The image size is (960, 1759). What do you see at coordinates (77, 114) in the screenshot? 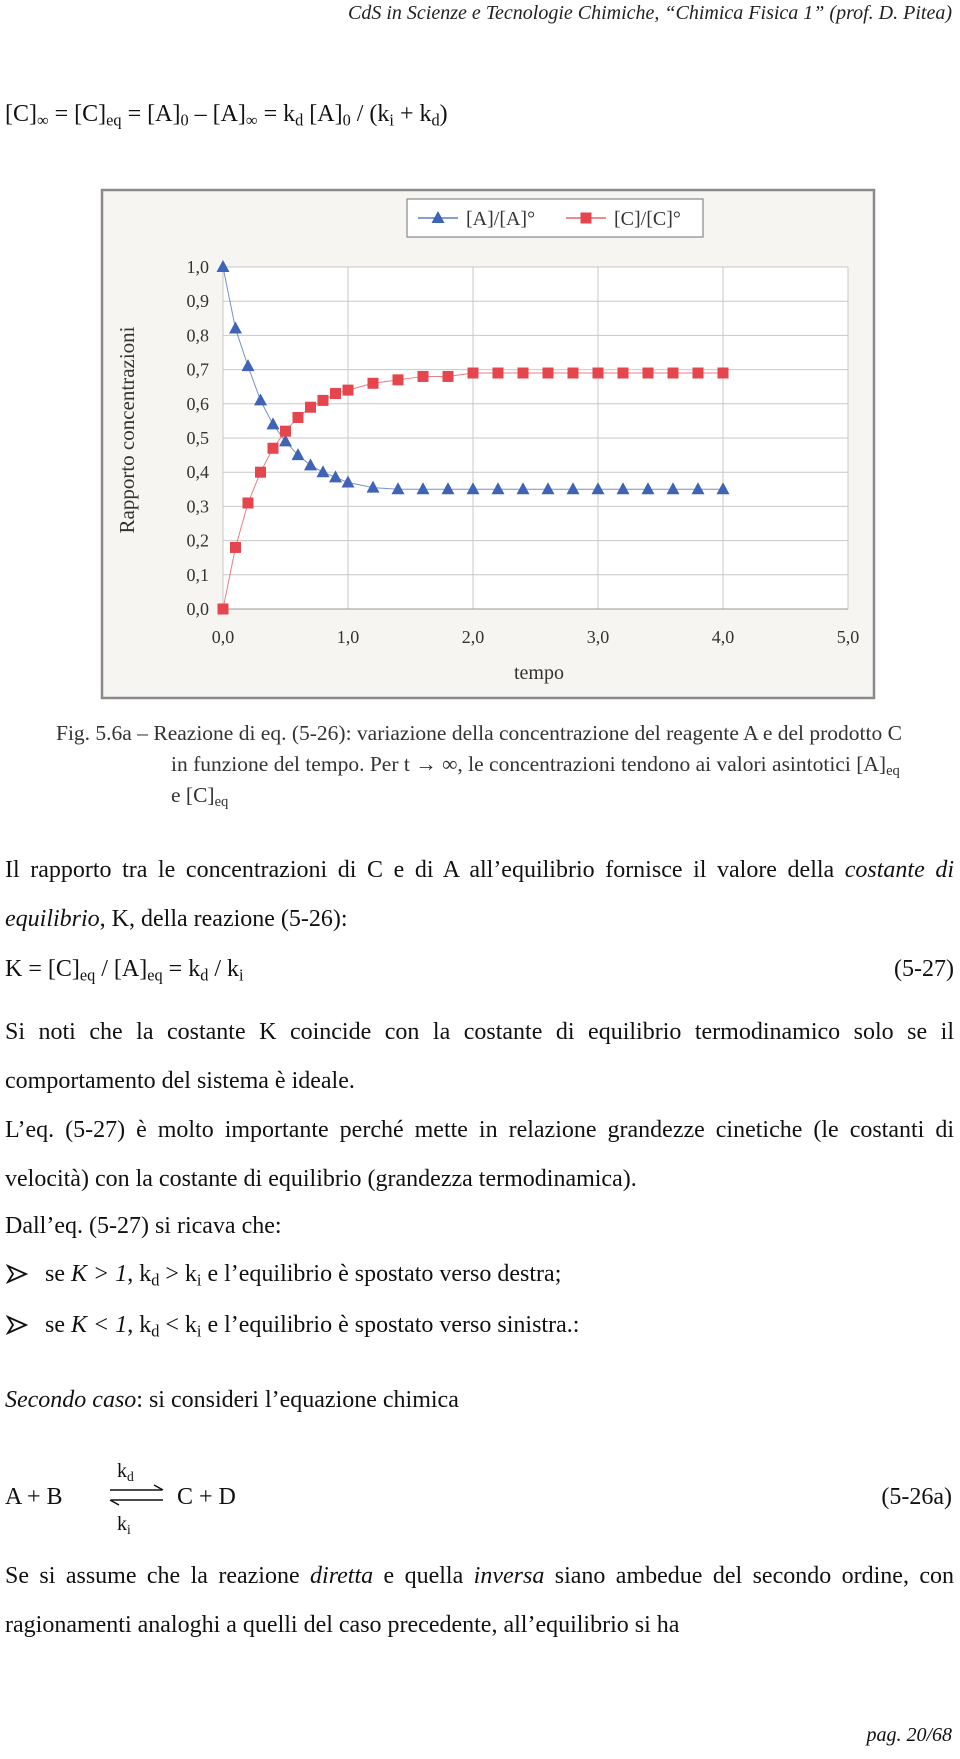
I see `text-run: = [C]` at bounding box center [77, 114].